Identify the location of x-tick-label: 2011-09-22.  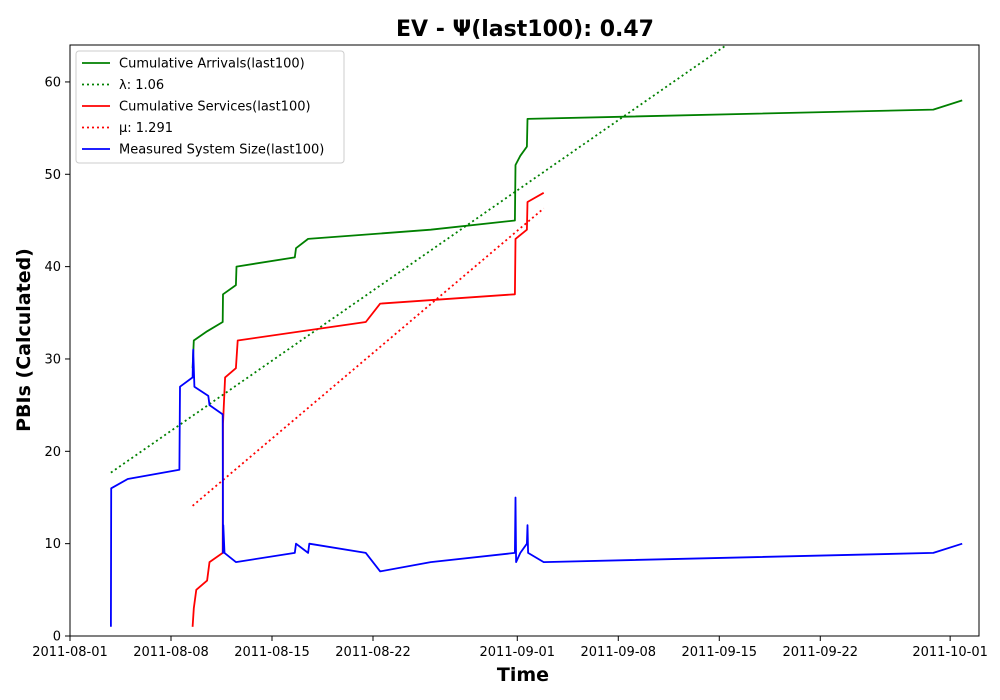
(821, 652).